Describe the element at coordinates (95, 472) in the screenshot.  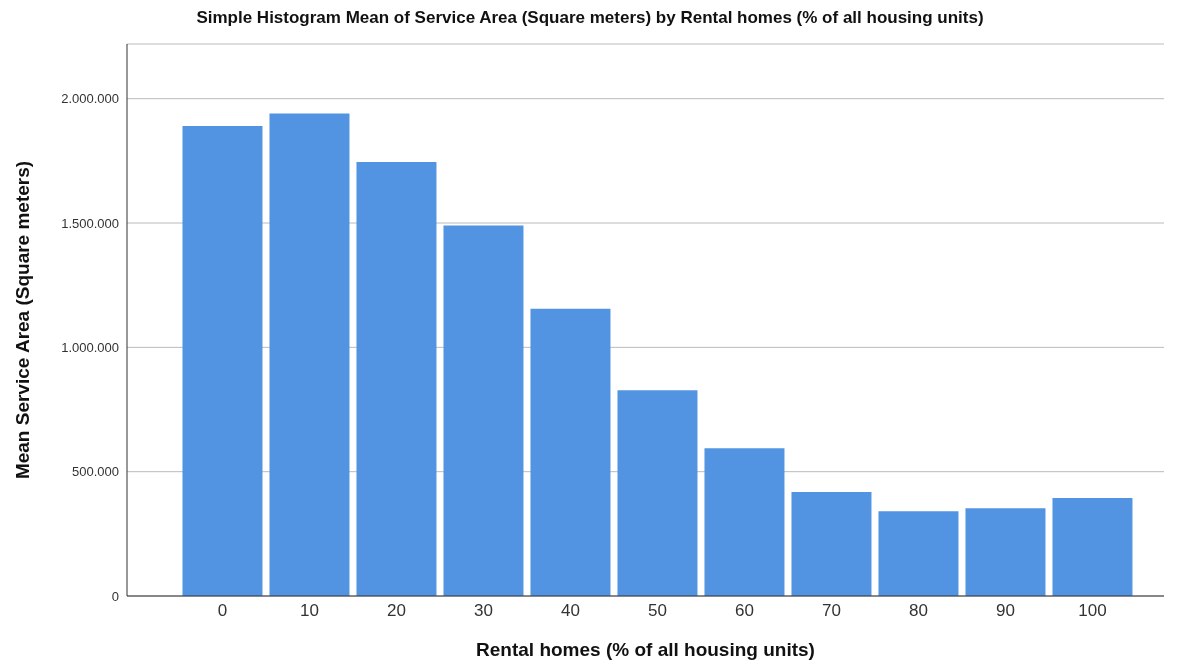
I see `y-tick-label: 500.000` at that location.